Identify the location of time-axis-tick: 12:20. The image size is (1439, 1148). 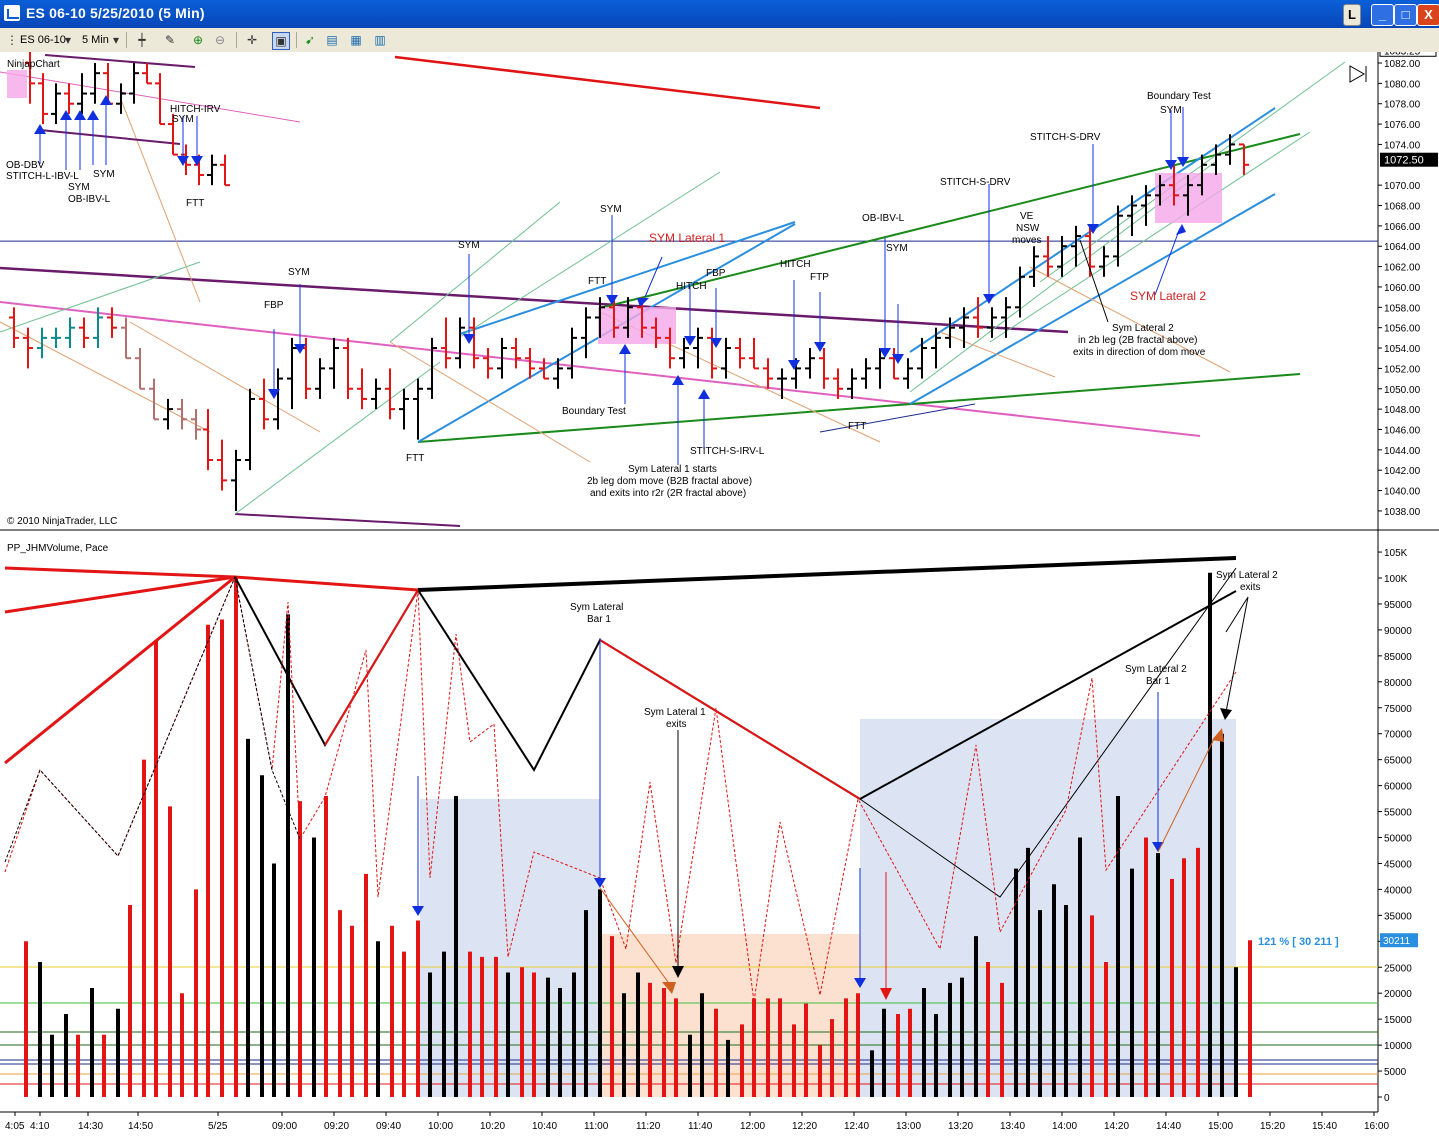
(804, 1126).